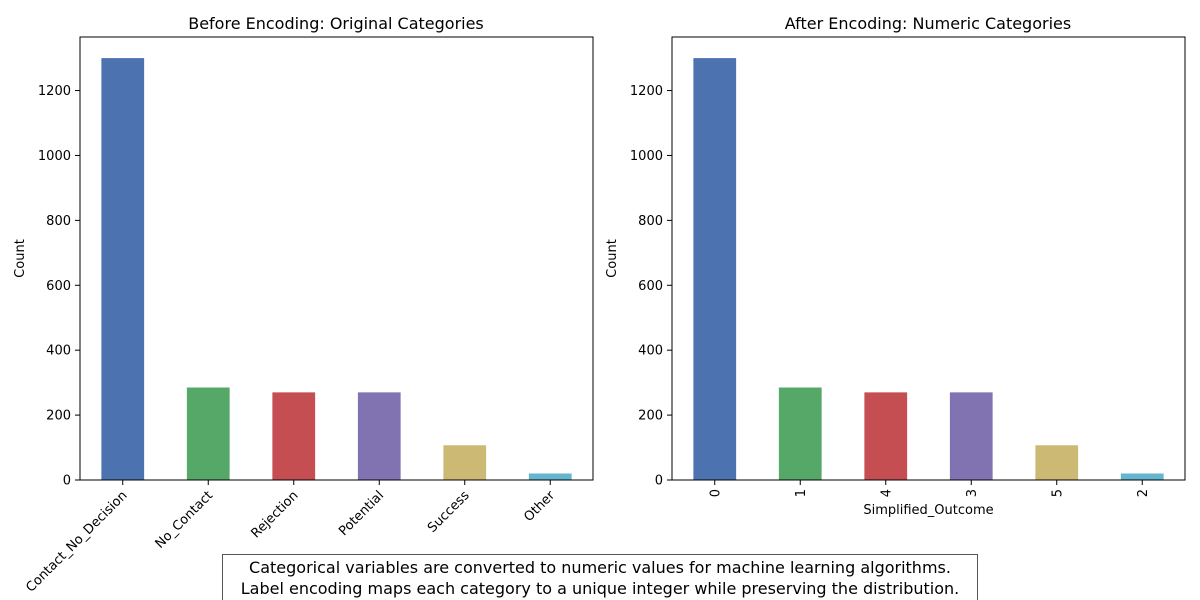  What do you see at coordinates (550, 476) in the screenshot?
I see `bar-other` at bounding box center [550, 476].